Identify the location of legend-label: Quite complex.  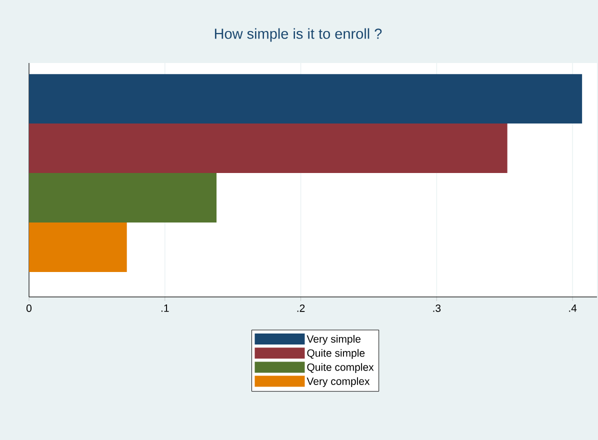
(340, 368).